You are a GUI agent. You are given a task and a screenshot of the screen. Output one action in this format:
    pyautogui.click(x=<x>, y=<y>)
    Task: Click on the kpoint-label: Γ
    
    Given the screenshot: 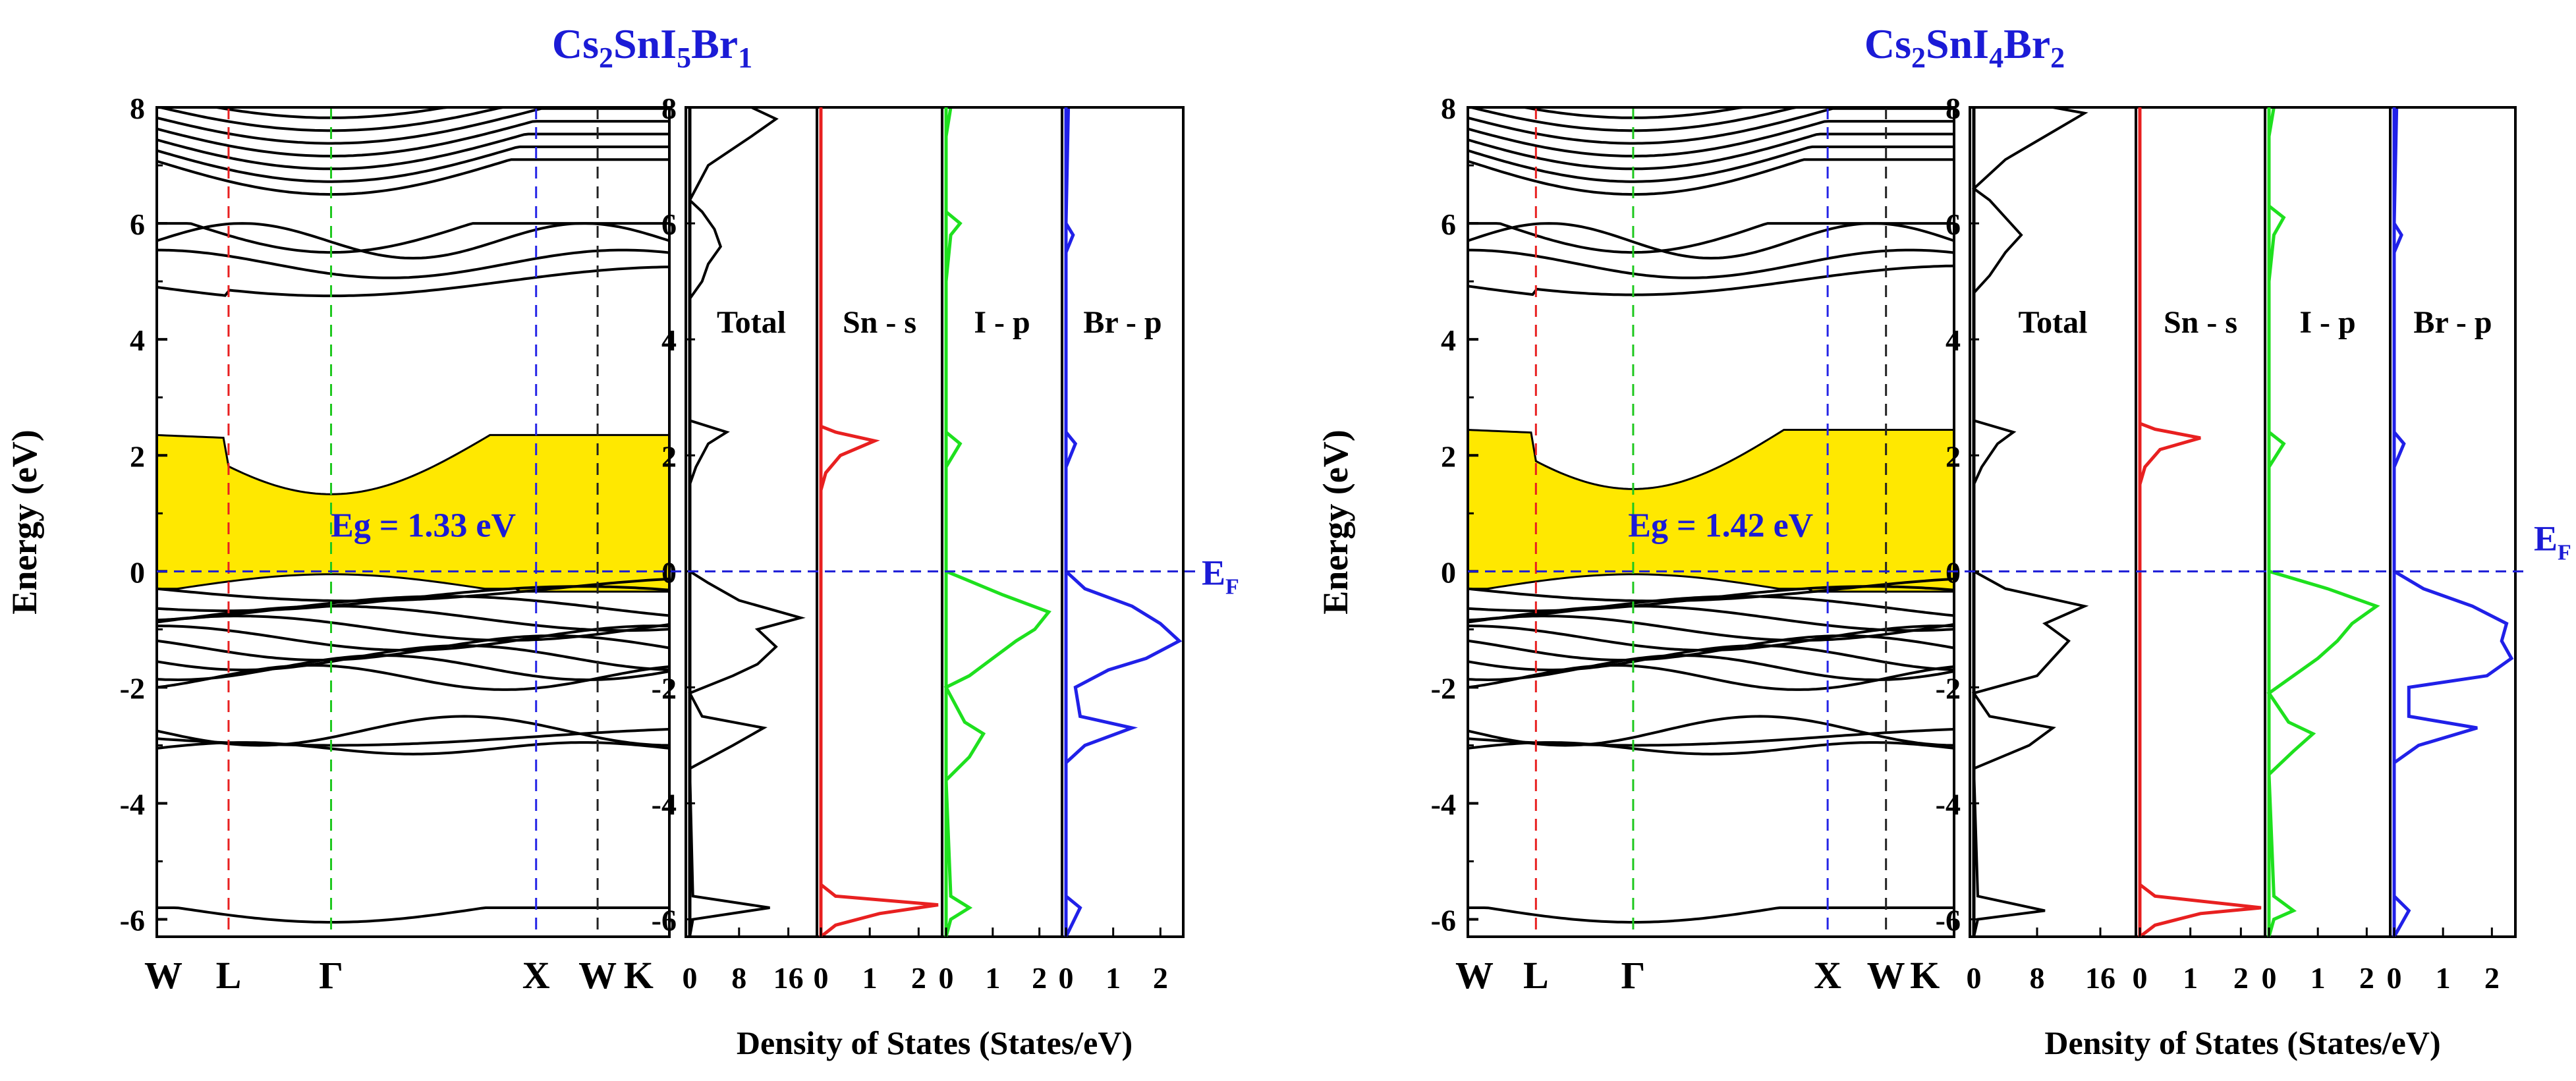 What is the action you would take?
    pyautogui.click(x=1633, y=975)
    